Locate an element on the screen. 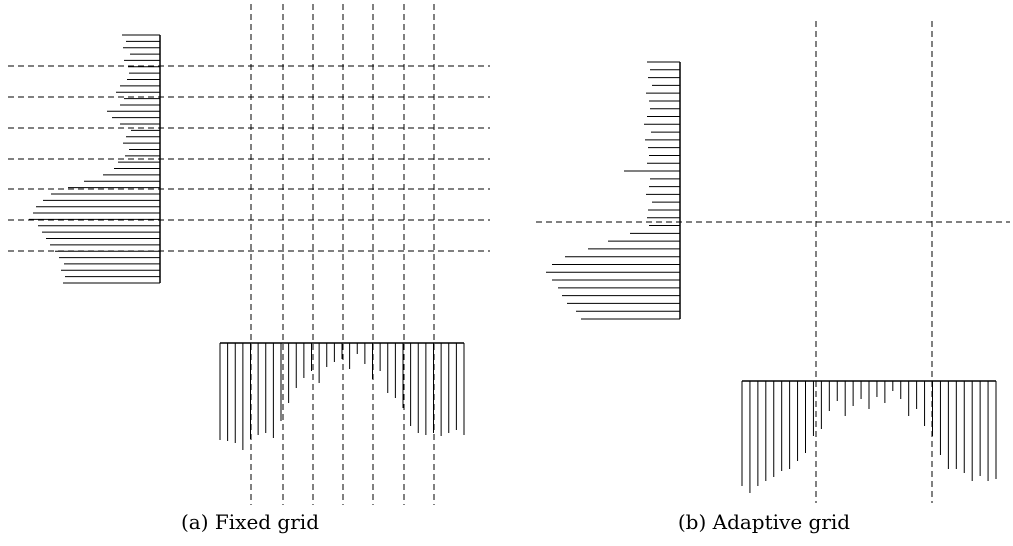 The image size is (1013, 546). caption-fixed-grid: (a) Fixed grid is located at coordinates (250, 522).